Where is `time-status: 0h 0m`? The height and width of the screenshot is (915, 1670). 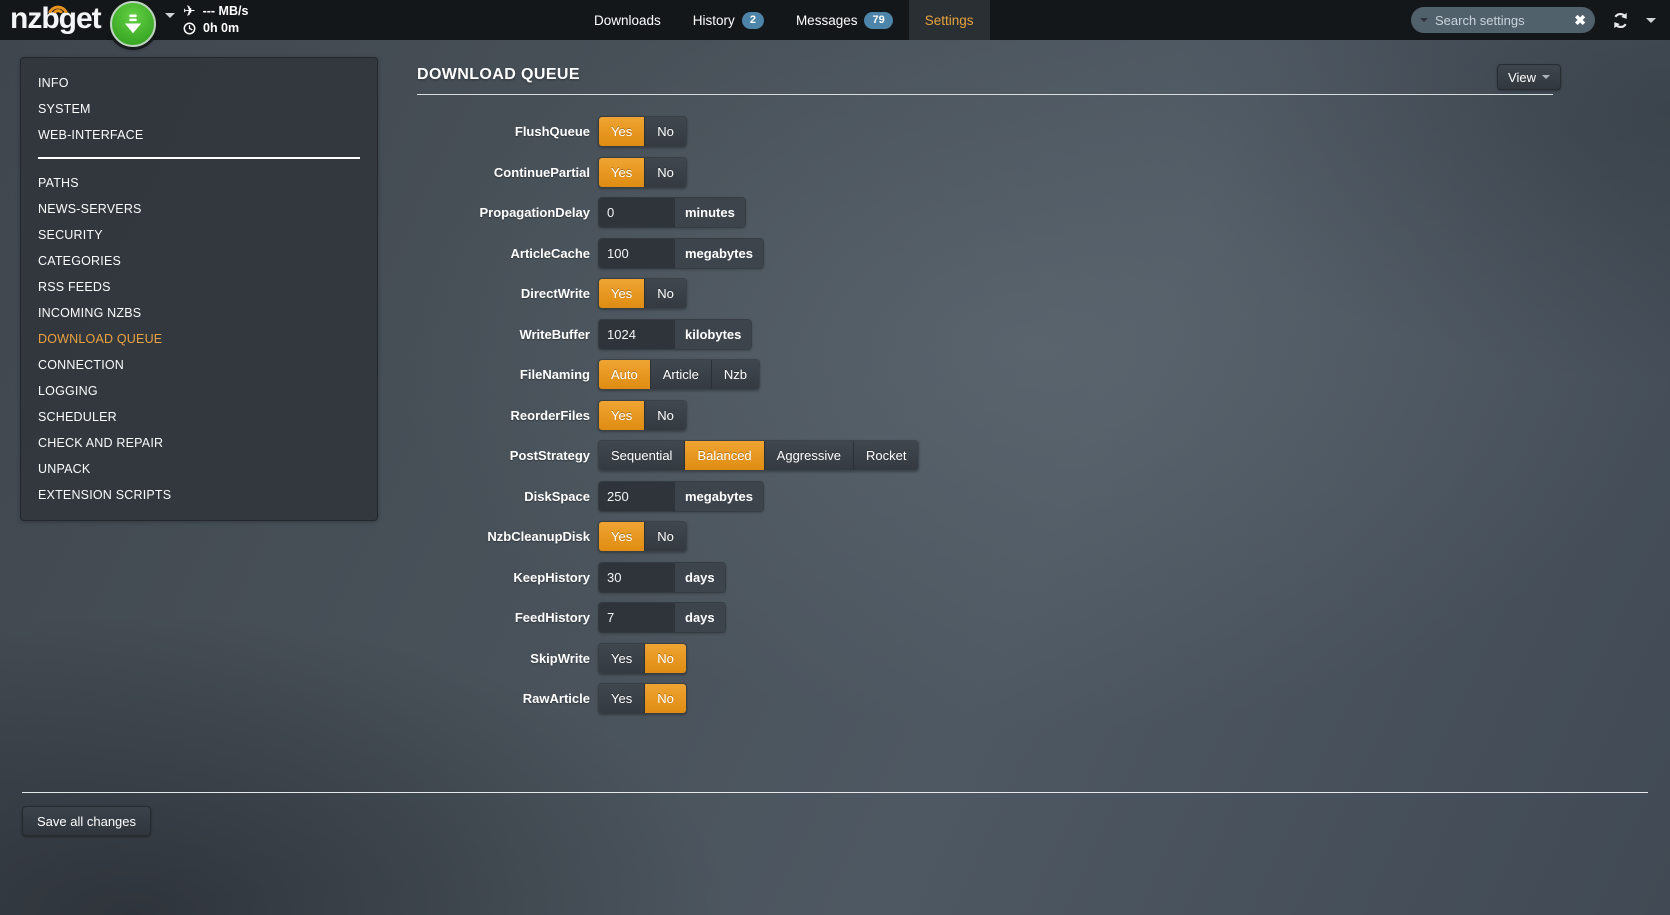 time-status: 0h 0m is located at coordinates (215, 28).